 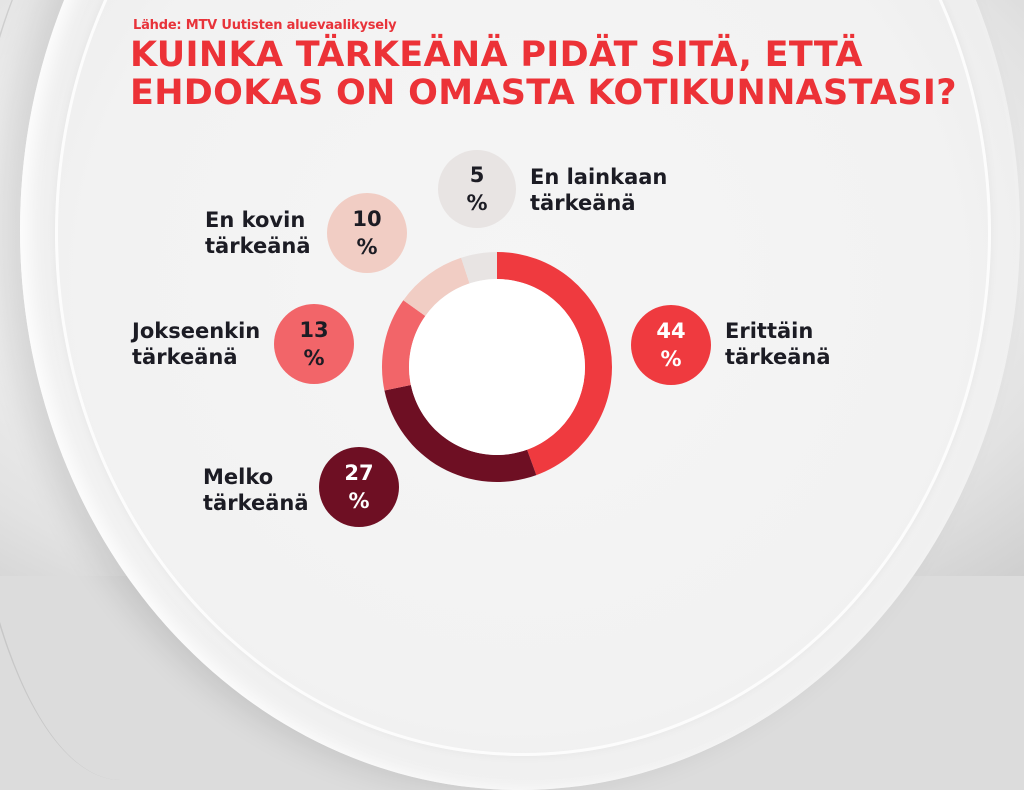 I want to click on label-line1: En lainkaan, so click(x=599, y=177).